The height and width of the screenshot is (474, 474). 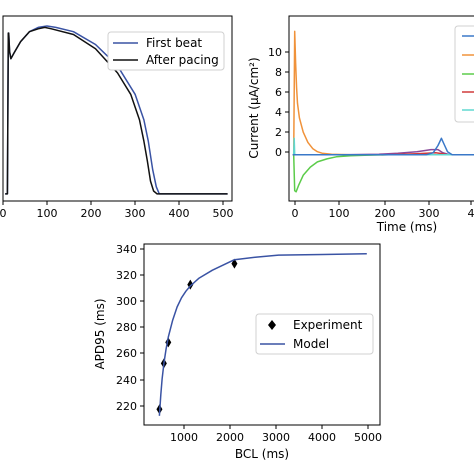 I want to click on c-ytick-label: 280, so click(x=126, y=327).